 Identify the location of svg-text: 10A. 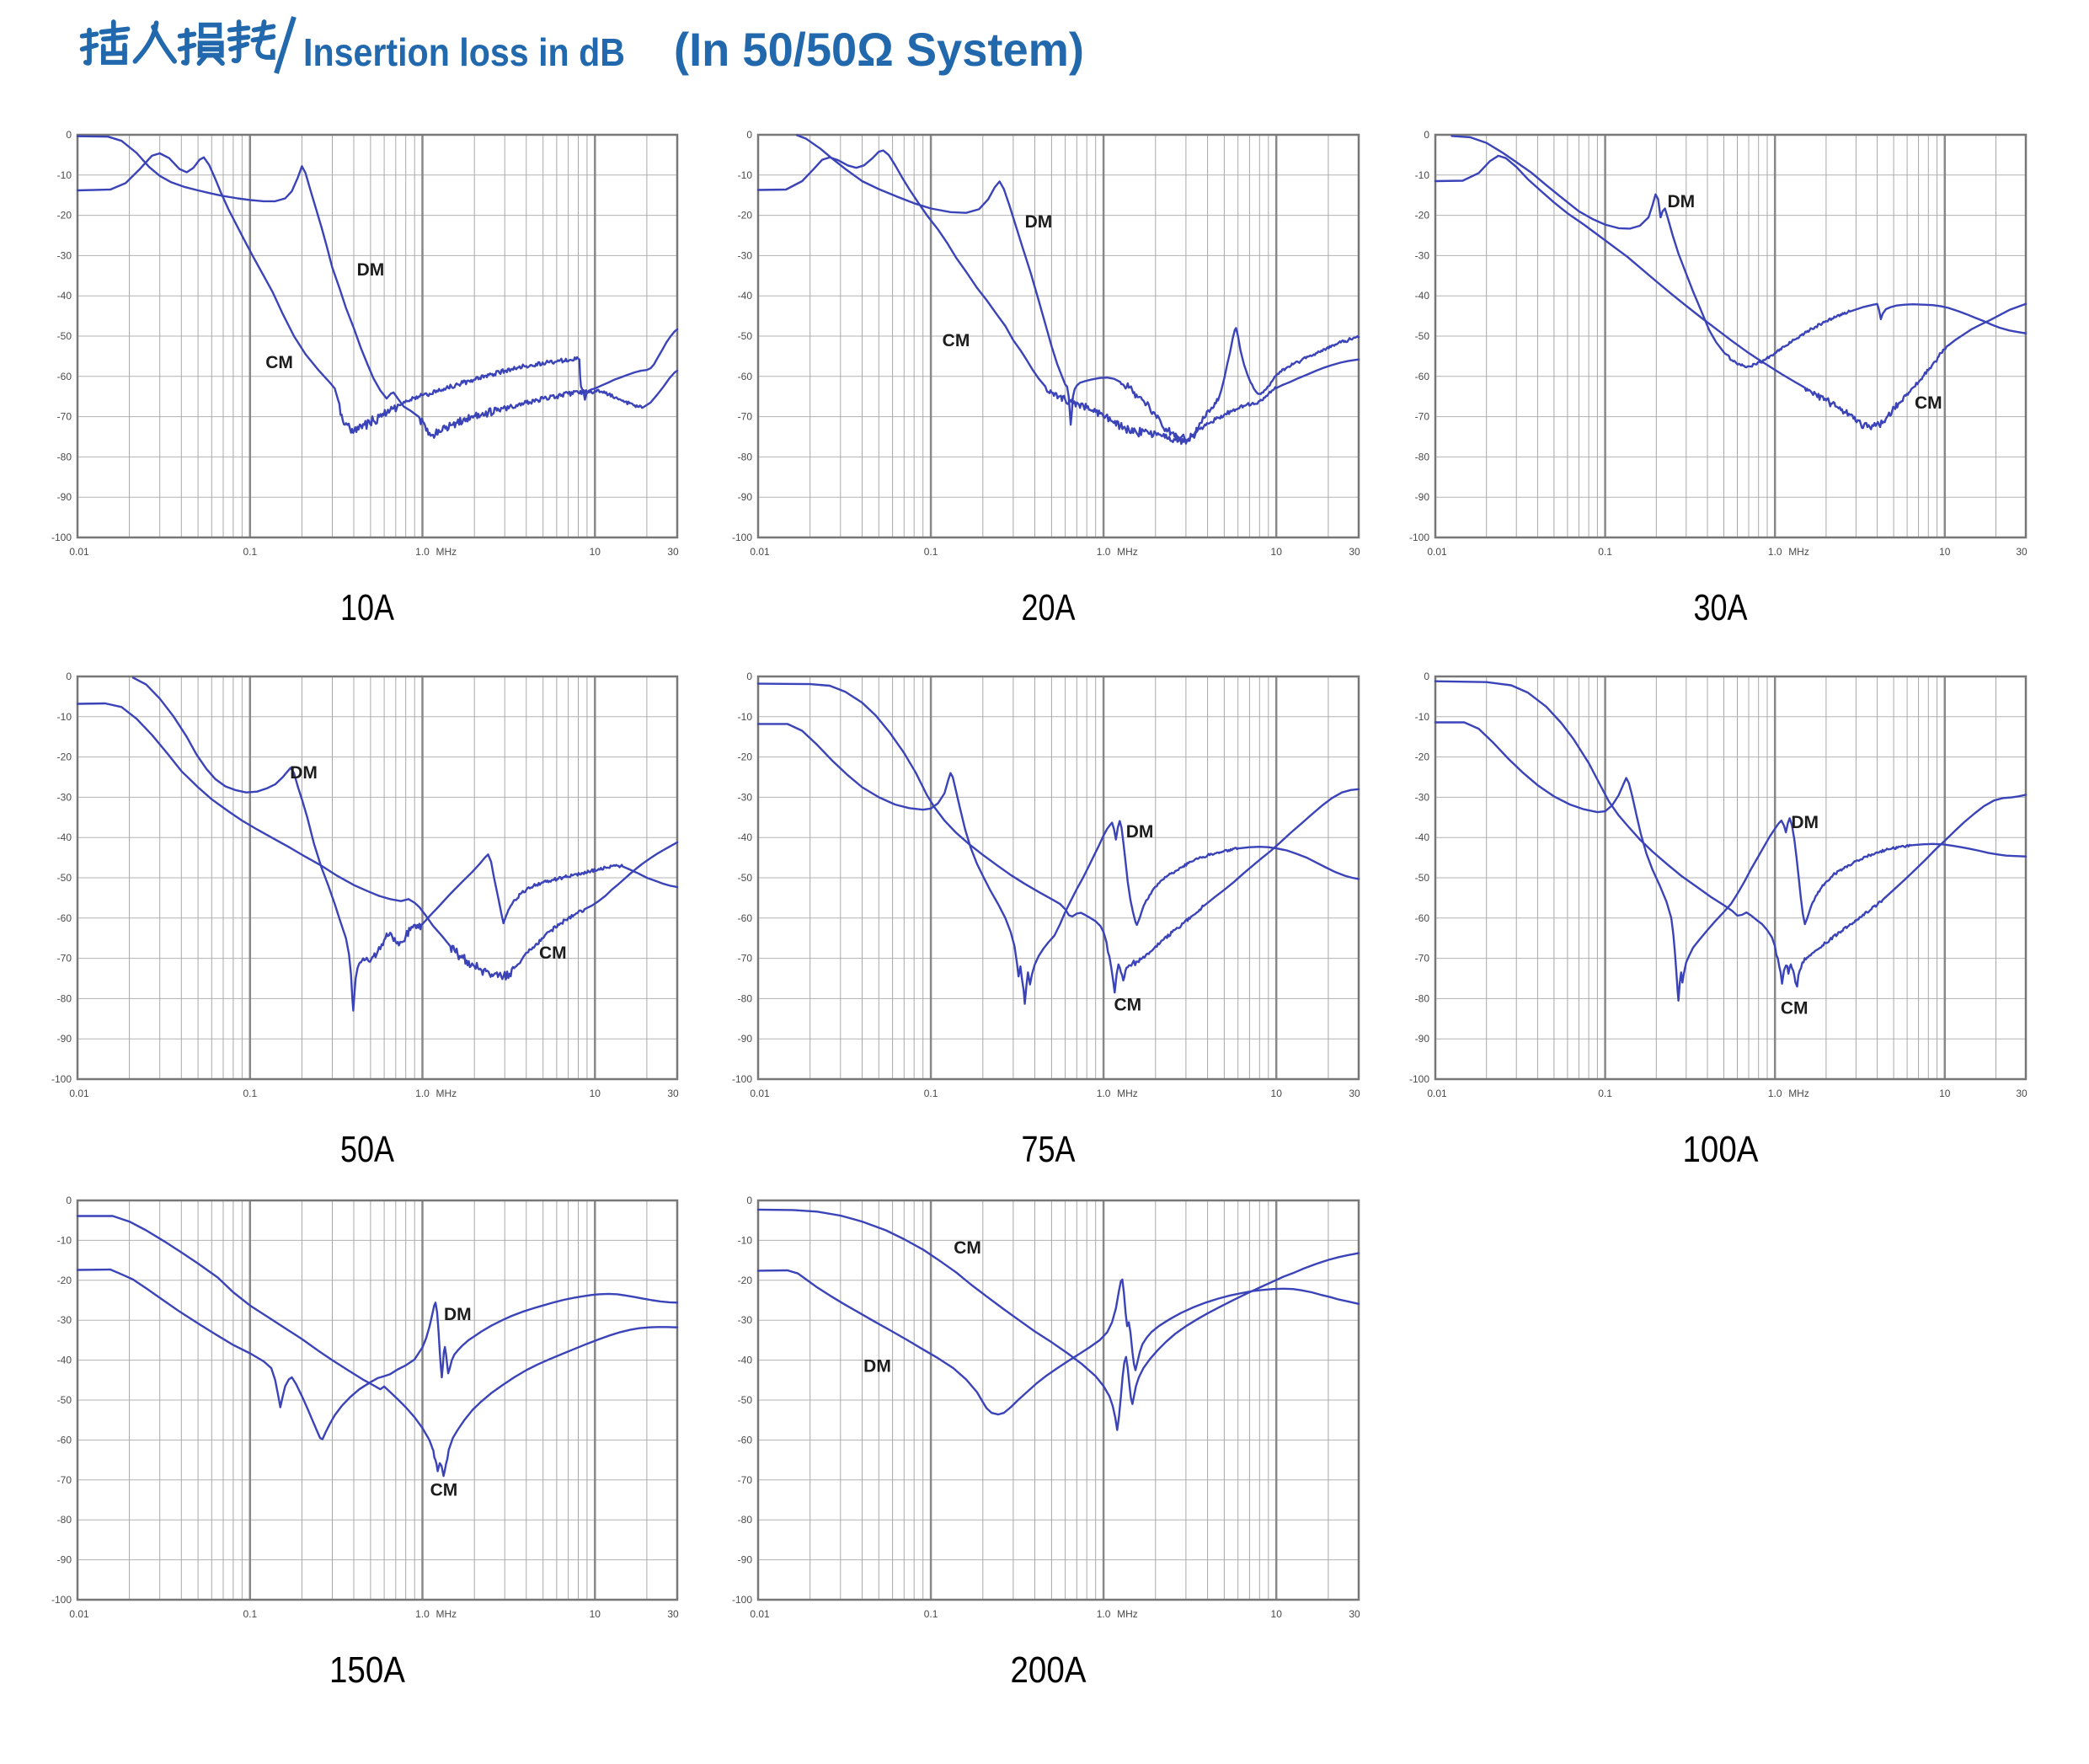
(367, 607).